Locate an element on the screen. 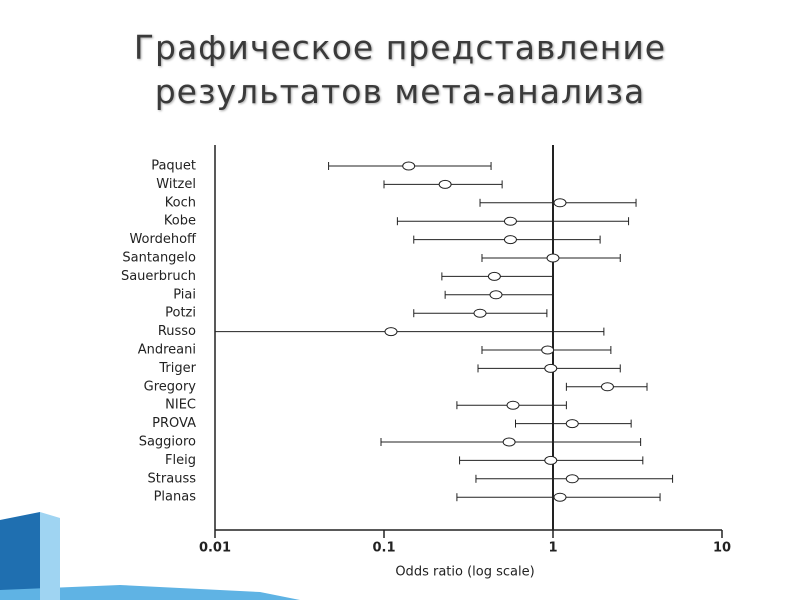 The image size is (800, 600). study-label: Potzi is located at coordinates (180, 313).